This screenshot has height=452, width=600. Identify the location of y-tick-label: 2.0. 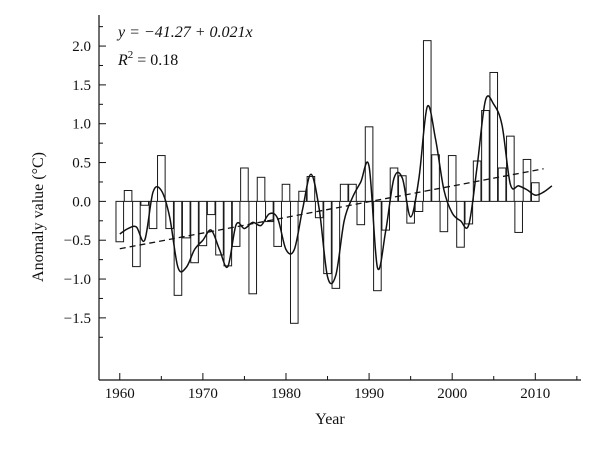
(81, 47).